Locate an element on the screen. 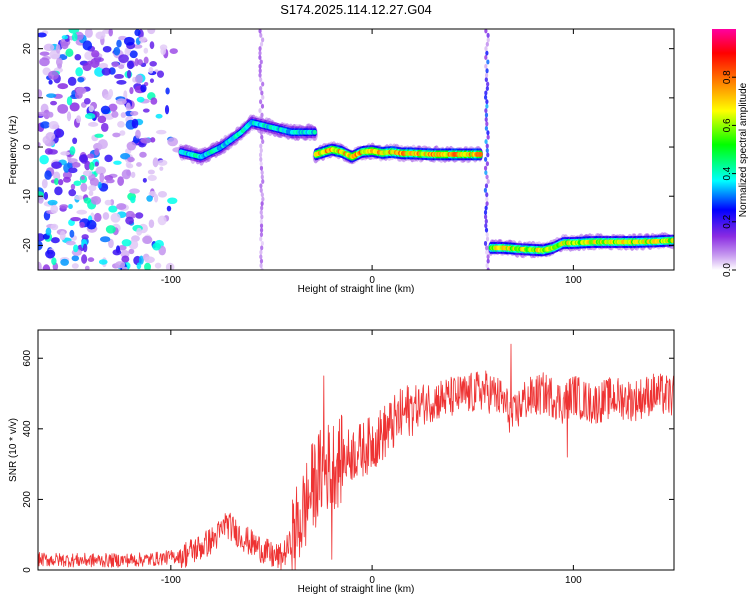 This screenshot has height=600, width=750. x-tick-label: -100 is located at coordinates (171, 280).